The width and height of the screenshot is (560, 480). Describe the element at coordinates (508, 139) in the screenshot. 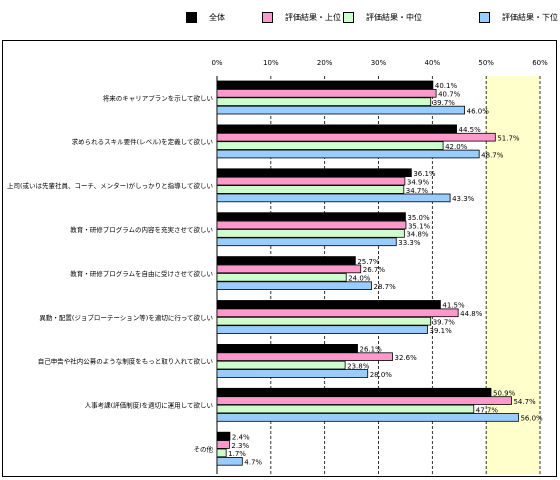

I see `data-label: 51.7%` at that location.